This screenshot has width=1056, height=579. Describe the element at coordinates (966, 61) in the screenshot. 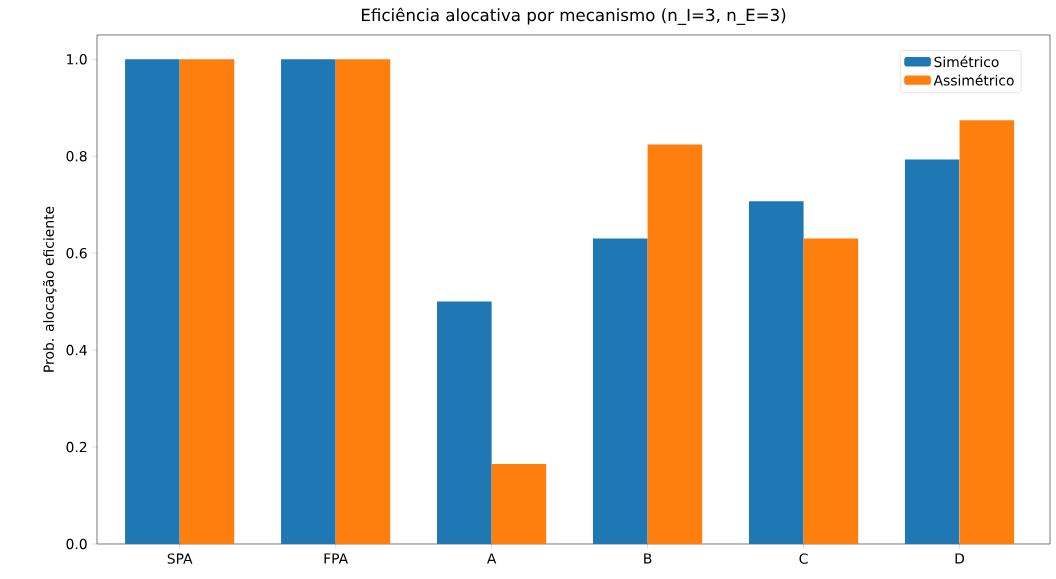

I see `legend-label: Simétrico` at that location.